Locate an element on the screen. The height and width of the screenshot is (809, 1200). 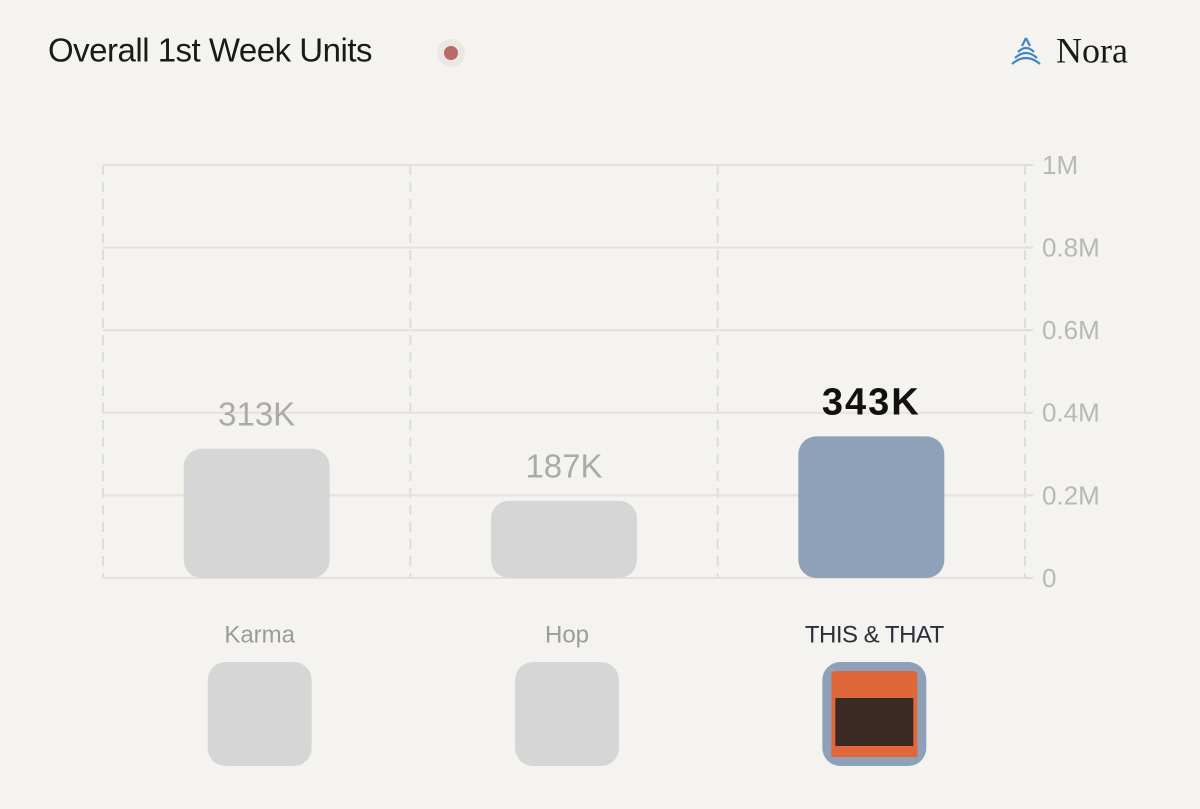
brand-name: Nora is located at coordinates (1092, 50).